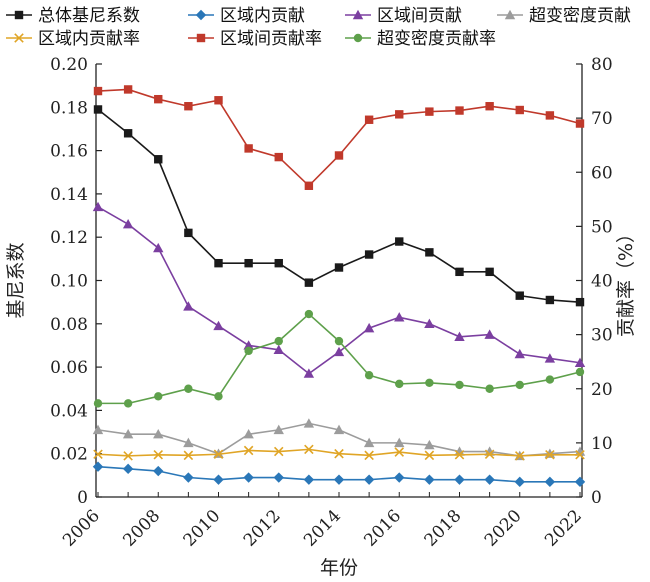 Image resolution: width=650 pixels, height=582 pixels. What do you see at coordinates (69, 325) in the screenshot?
I see `y-tick-label: 0.08` at bounding box center [69, 325].